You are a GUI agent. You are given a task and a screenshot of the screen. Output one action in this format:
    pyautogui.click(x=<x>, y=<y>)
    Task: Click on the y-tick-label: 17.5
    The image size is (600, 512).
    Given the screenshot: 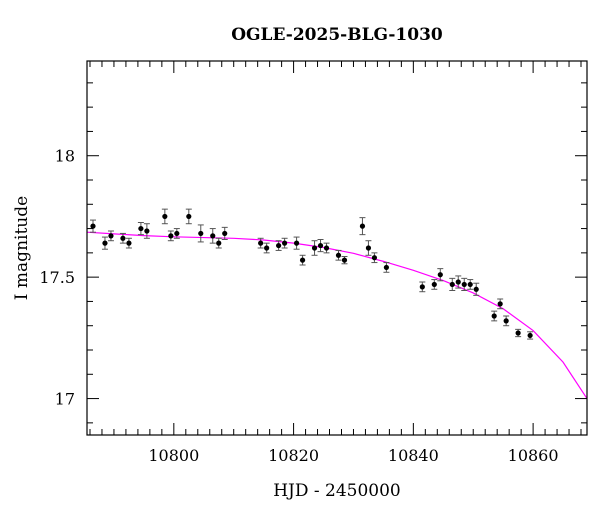 What is the action you would take?
    pyautogui.click(x=57, y=277)
    